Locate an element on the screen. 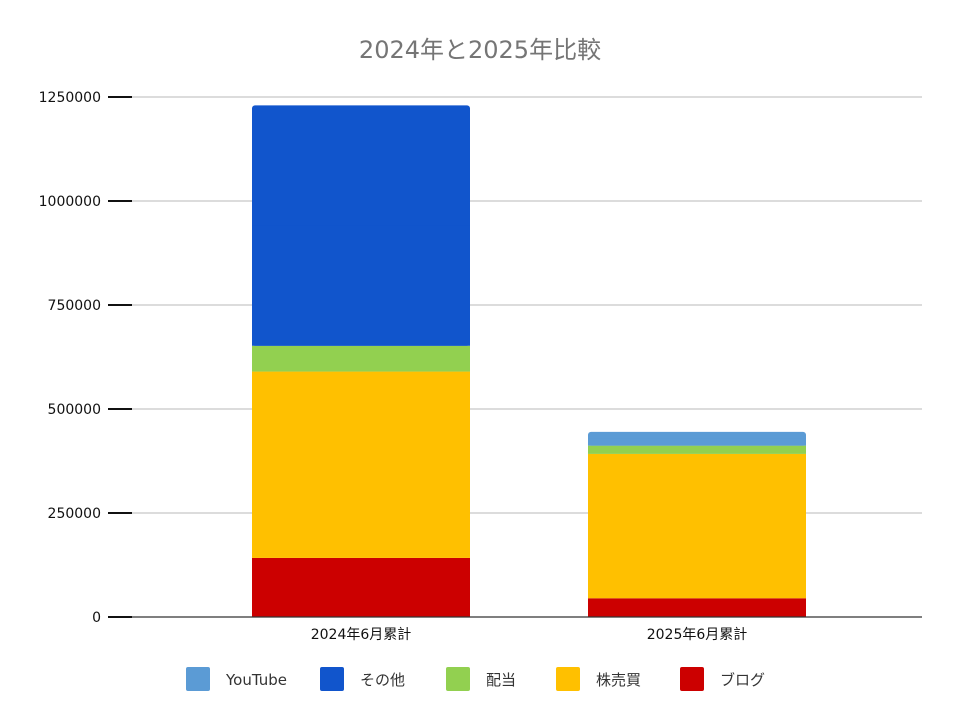 The height and width of the screenshot is (728, 960). legend-item: その他 is located at coordinates (362, 679).